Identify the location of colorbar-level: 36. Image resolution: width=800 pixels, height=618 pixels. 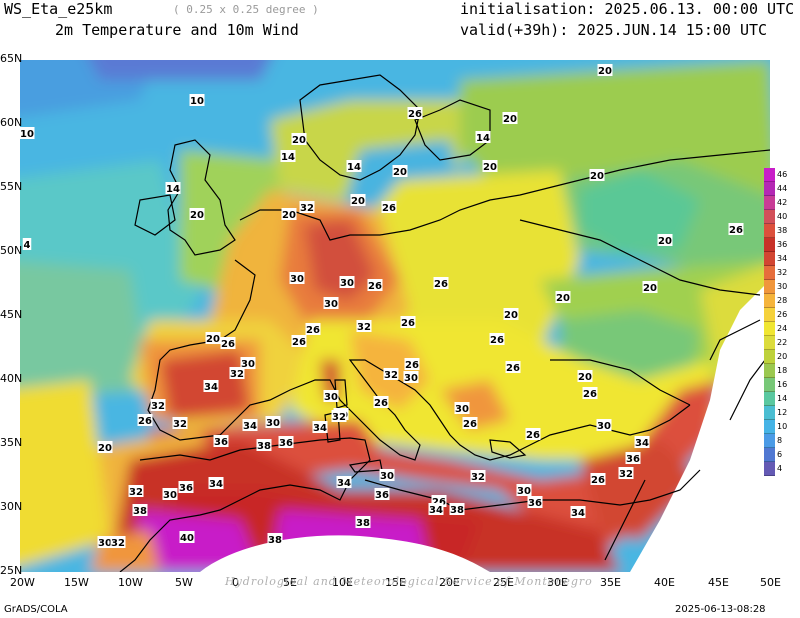
(782, 244).